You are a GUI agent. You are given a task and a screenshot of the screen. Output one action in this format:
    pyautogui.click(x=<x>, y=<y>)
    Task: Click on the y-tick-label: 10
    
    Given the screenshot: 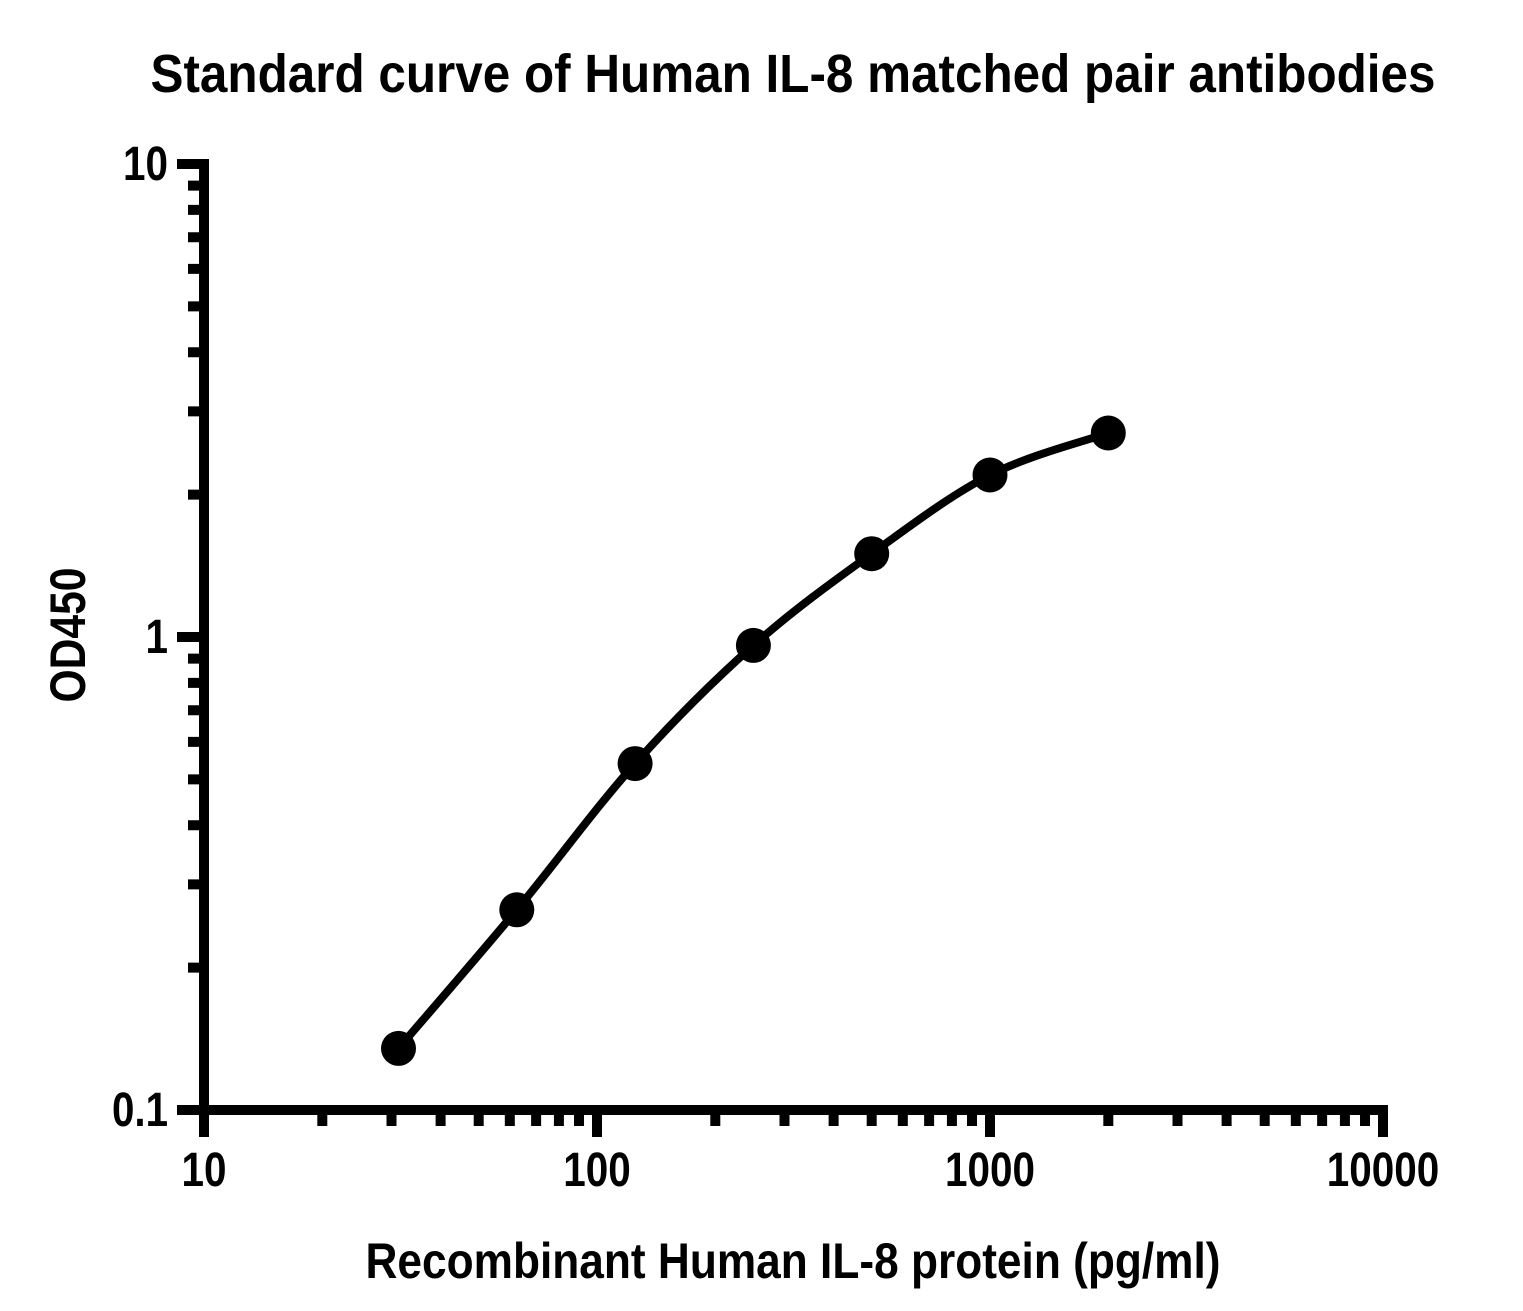 What is the action you would take?
    pyautogui.click(x=145, y=164)
    